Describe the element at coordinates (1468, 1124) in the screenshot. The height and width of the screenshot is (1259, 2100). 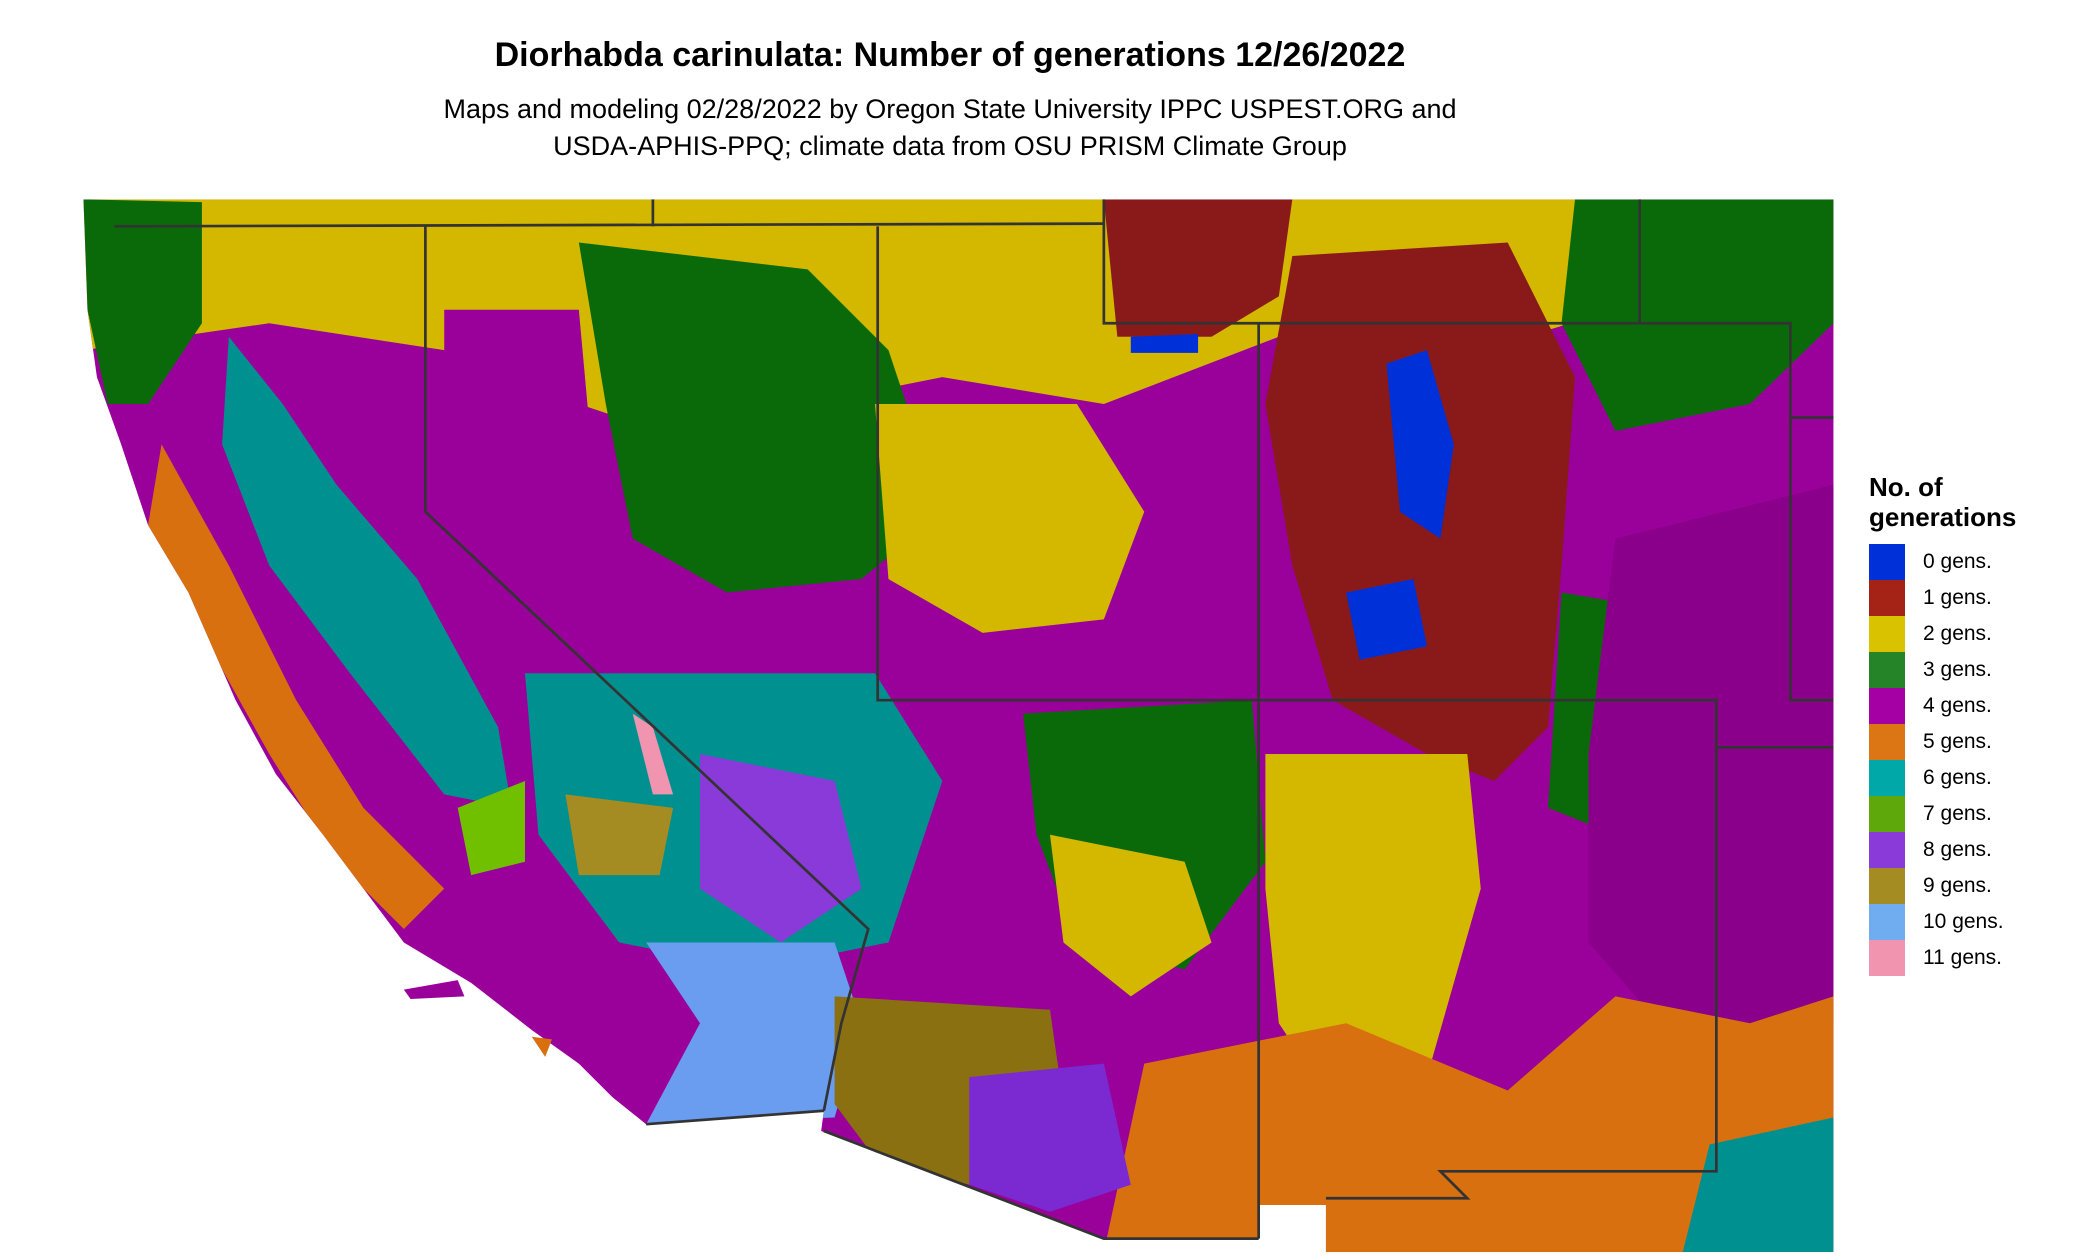
I see `region-5-gens-south` at that location.